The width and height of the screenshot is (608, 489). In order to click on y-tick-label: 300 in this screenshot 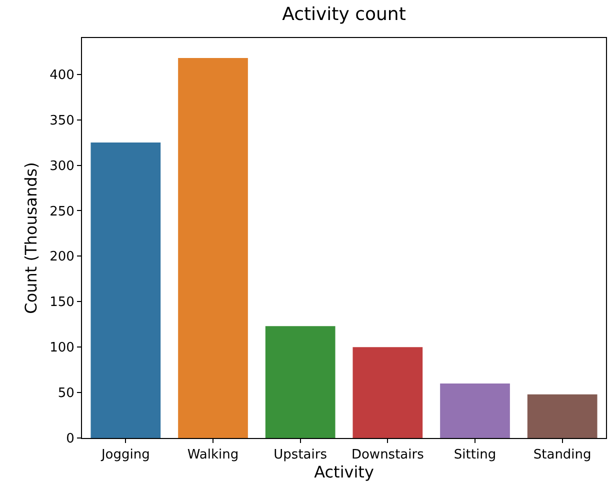, I will do `click(62, 166)`.